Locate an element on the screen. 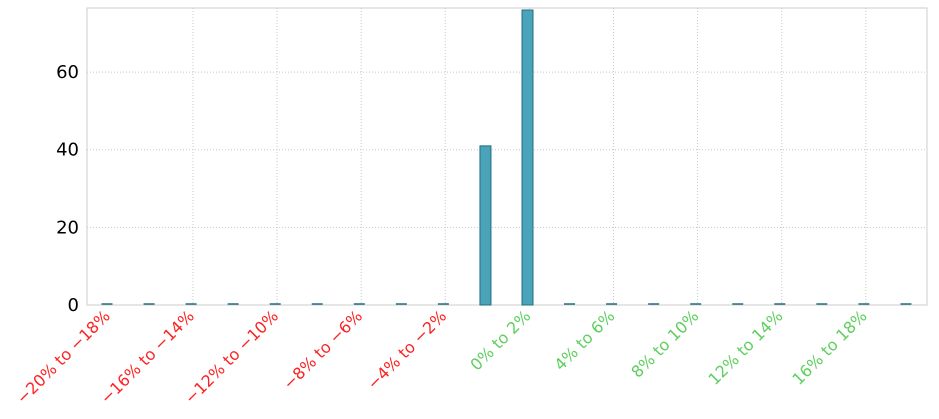 This screenshot has height=419, width=939. x-tick-label: −4% to −2% is located at coordinates (406, 349).